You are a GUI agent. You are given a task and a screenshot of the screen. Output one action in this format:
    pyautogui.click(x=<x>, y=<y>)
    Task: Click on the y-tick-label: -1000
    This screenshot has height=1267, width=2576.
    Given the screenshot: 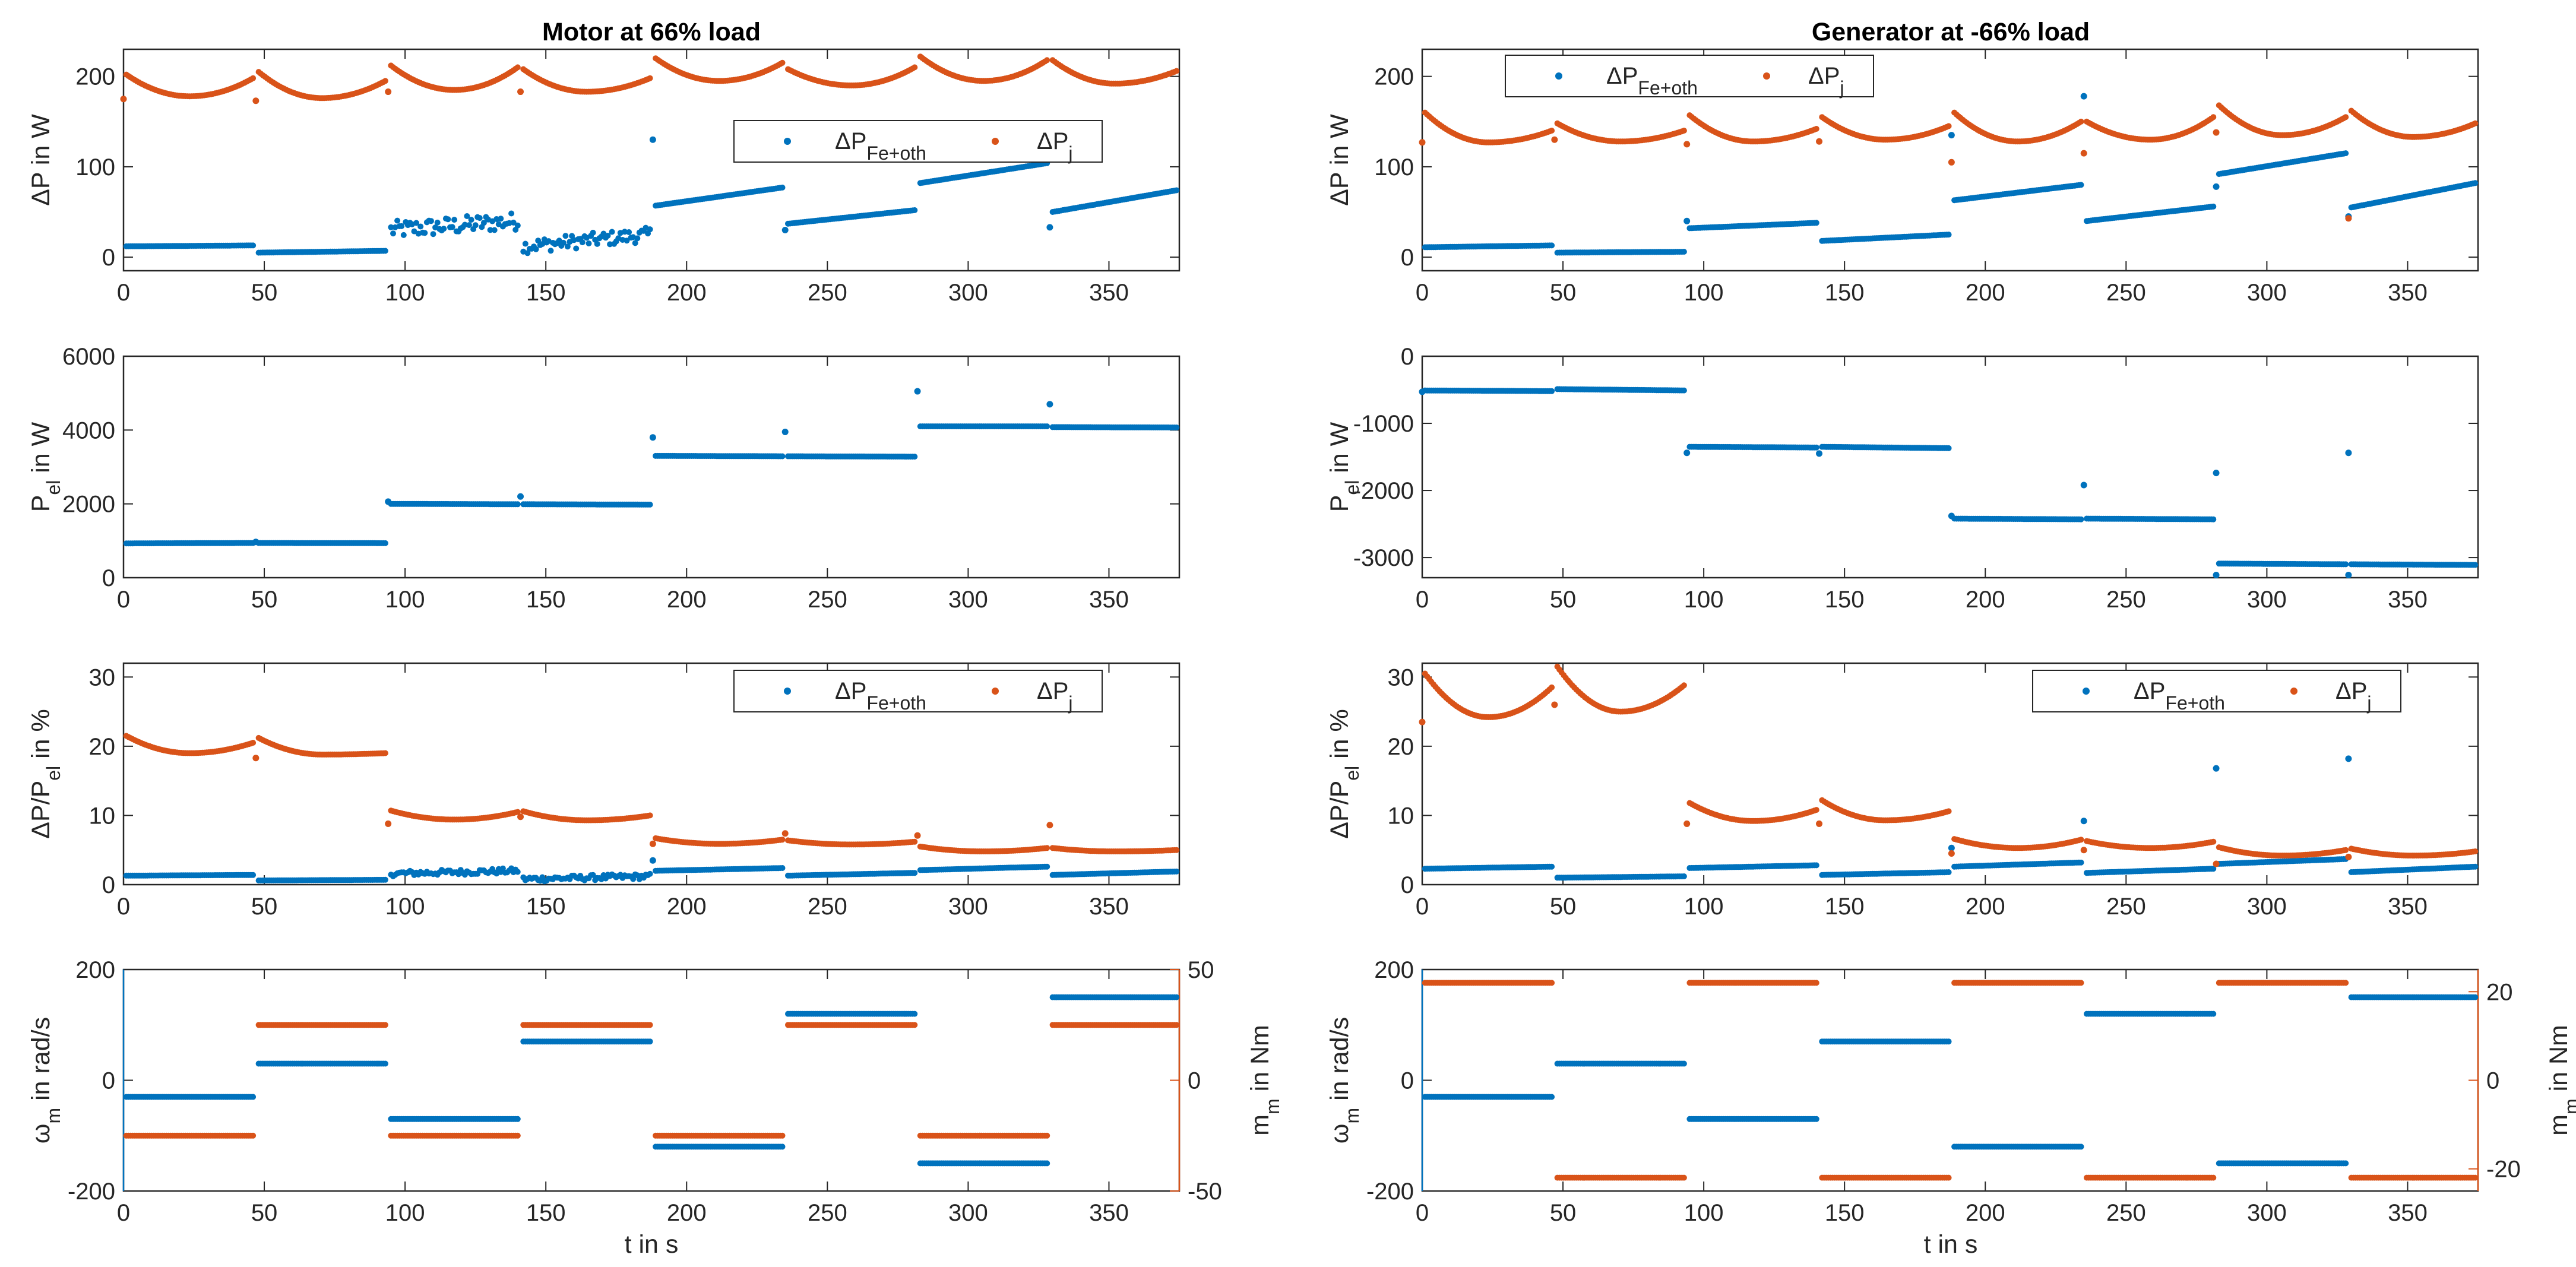 What is the action you would take?
    pyautogui.click(x=1383, y=424)
    